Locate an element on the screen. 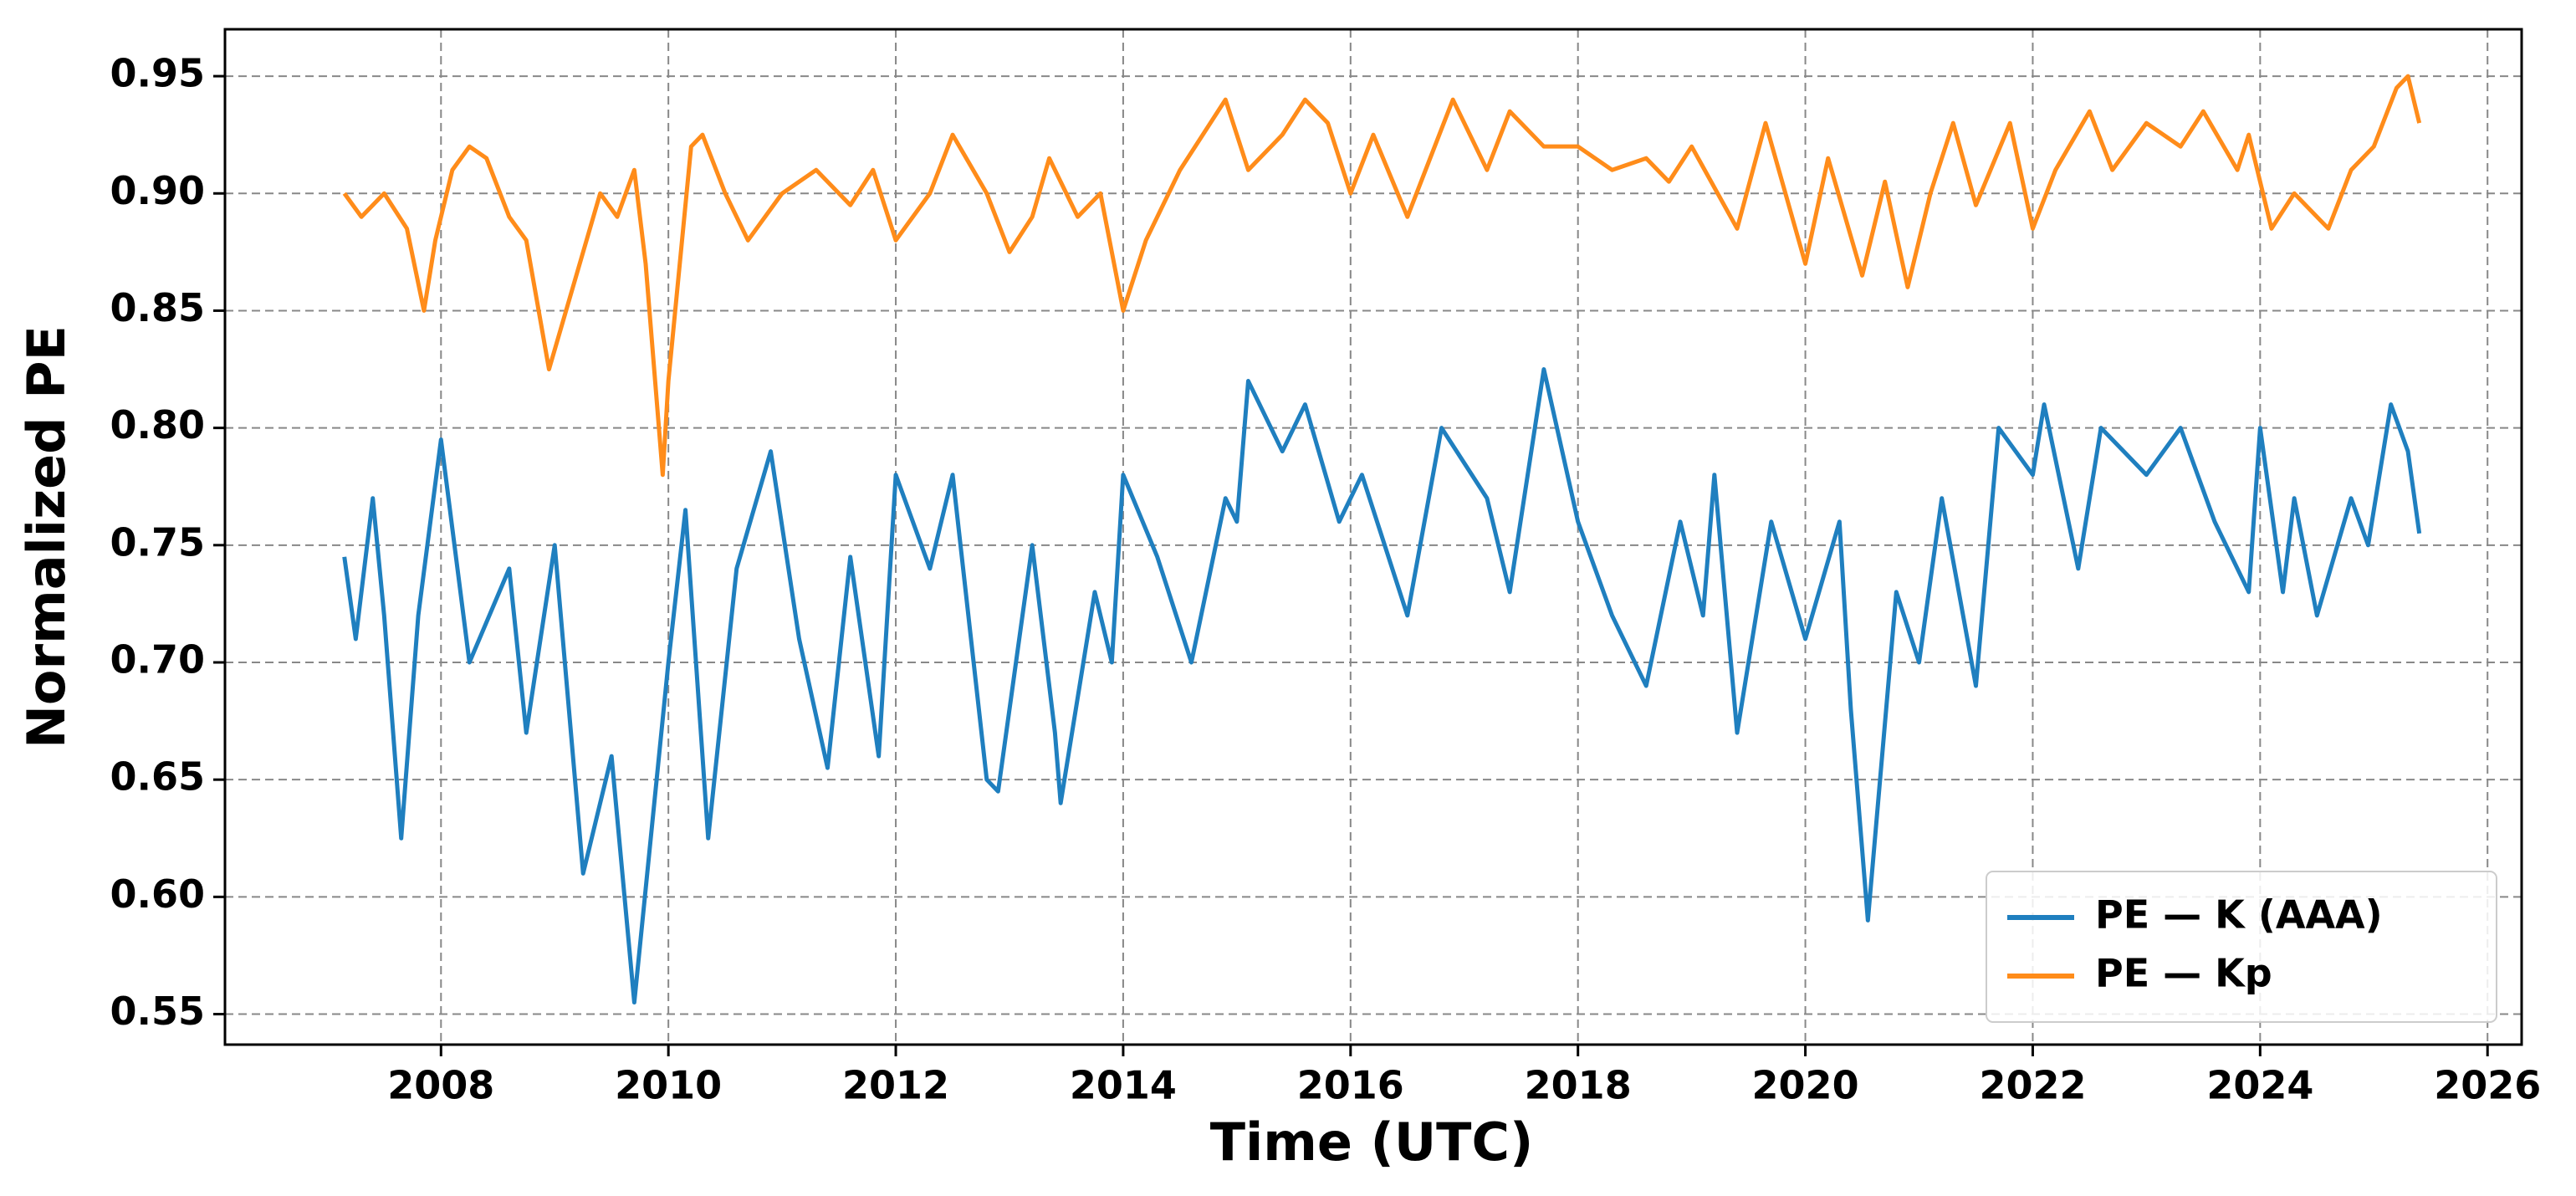 This screenshot has height=1196, width=2576. y-tick-label: 0.60 is located at coordinates (158, 894).